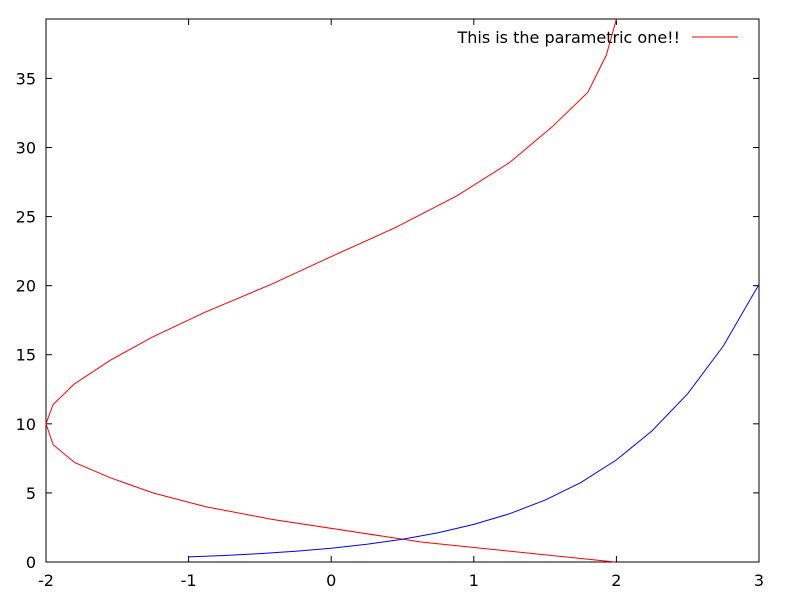 The height and width of the screenshot is (600, 800). Describe the element at coordinates (474, 580) in the screenshot. I see `x-tick-label: 1` at that location.